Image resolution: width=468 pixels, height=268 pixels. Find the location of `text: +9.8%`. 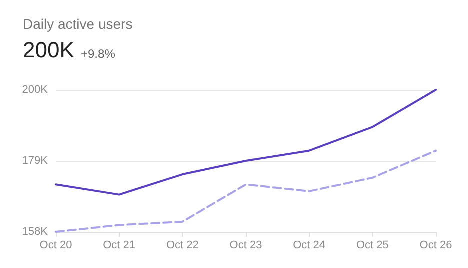

text: +9.8% is located at coordinates (98, 54).